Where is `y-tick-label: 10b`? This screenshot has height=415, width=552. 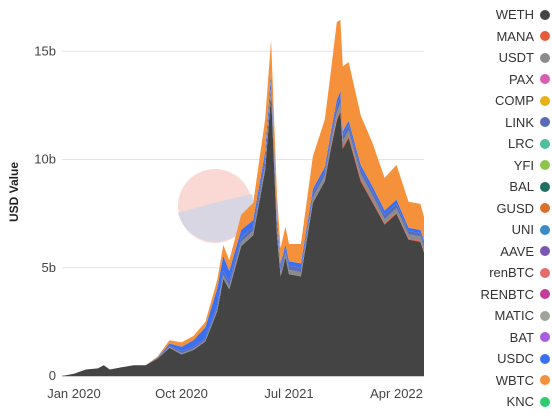 y-tick-label: 10b is located at coordinates (45, 159).